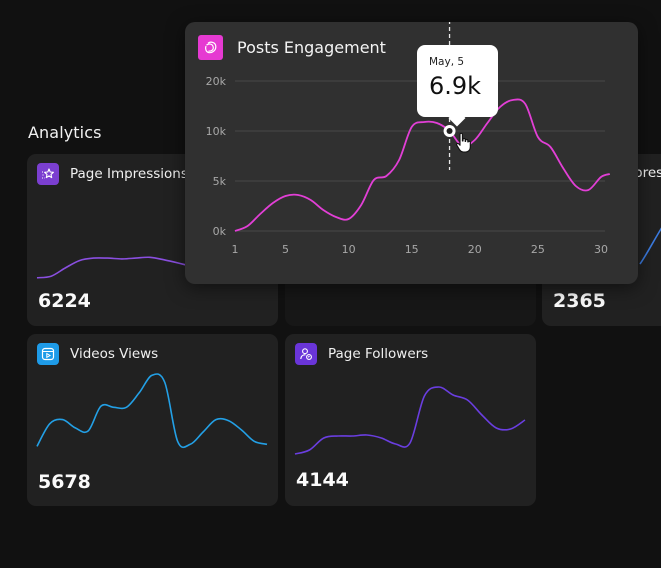 The width and height of the screenshot is (661, 568). What do you see at coordinates (48, 354) in the screenshot?
I see `video-reel-icon` at bounding box center [48, 354].